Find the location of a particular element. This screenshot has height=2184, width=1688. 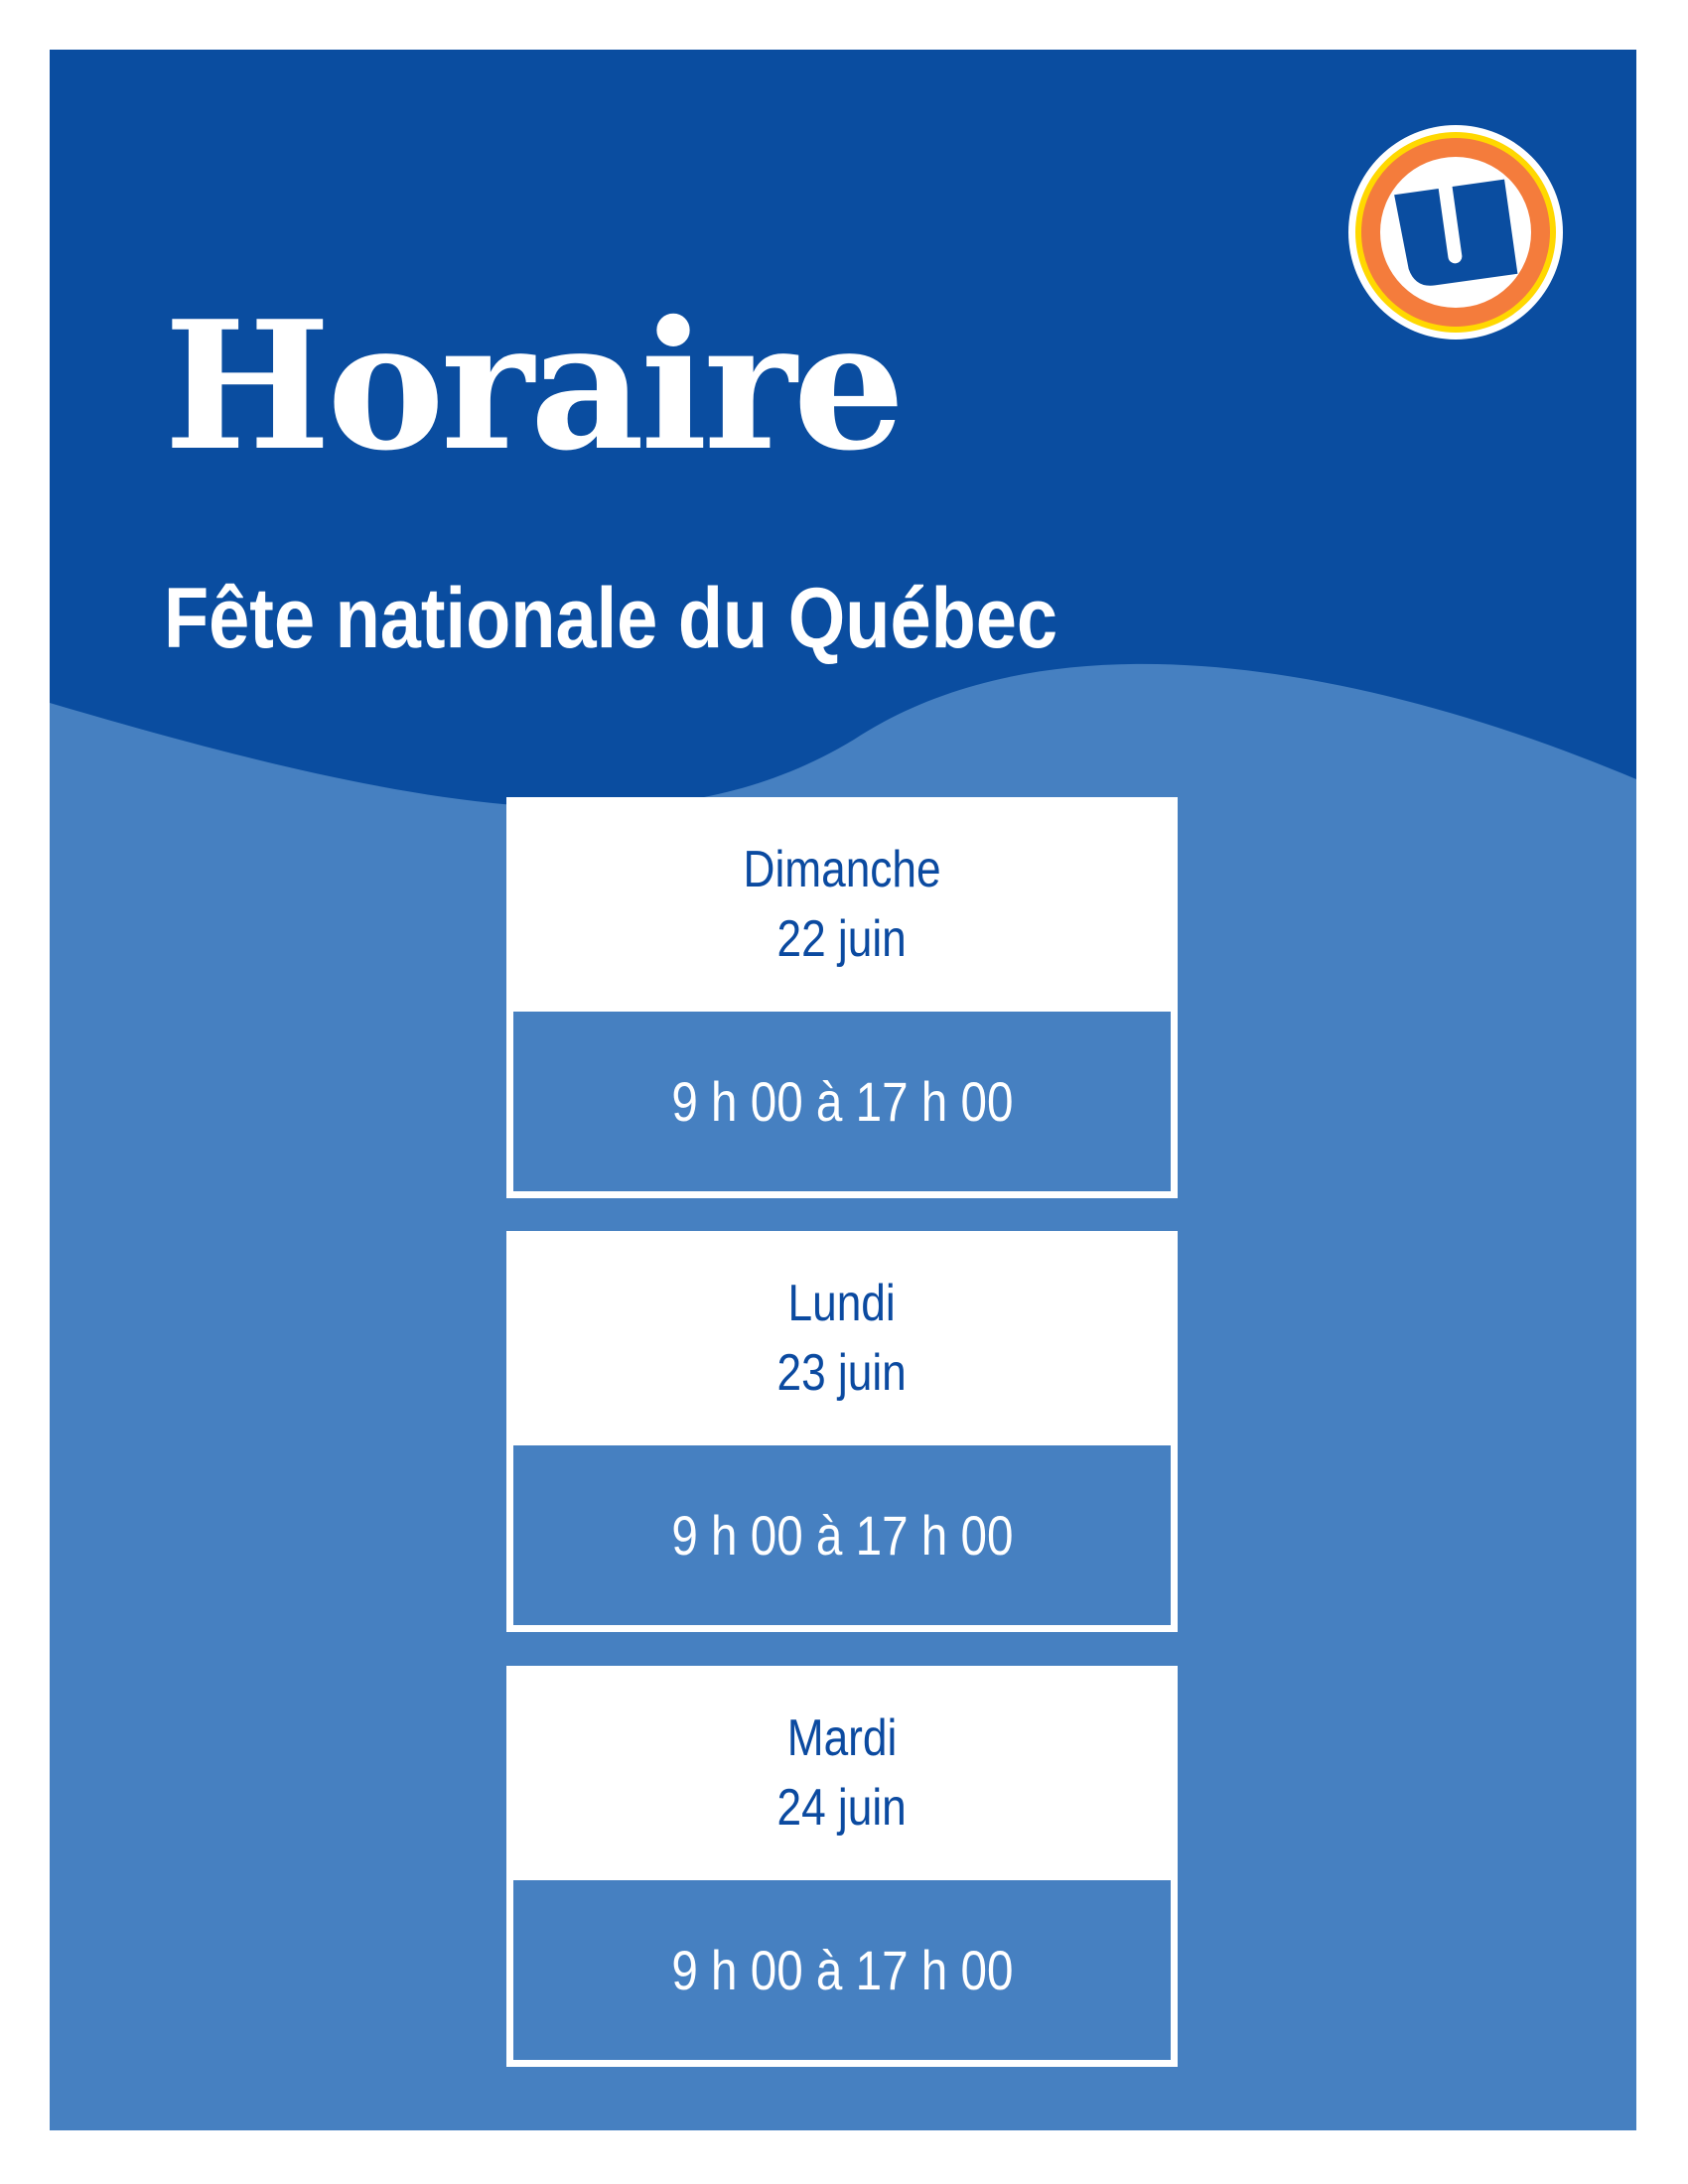

card-header: Dimanche 22 juin is located at coordinates (842, 904).